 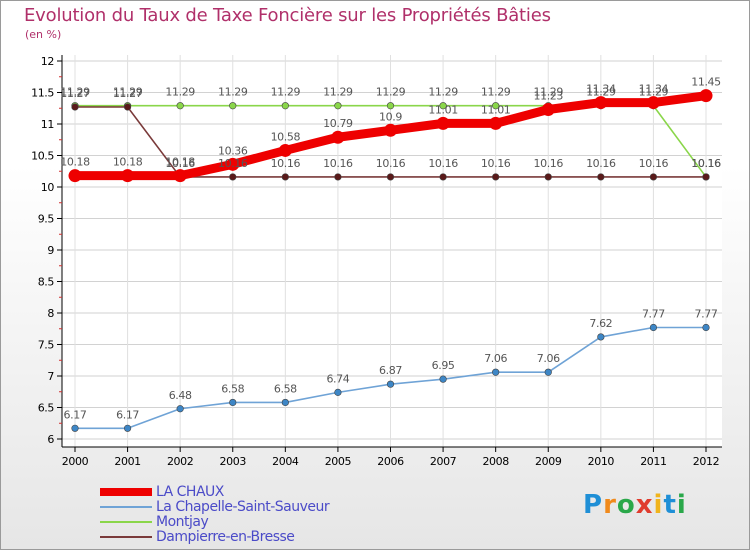 I want to click on x-tick-label: 2011, so click(x=653, y=461).